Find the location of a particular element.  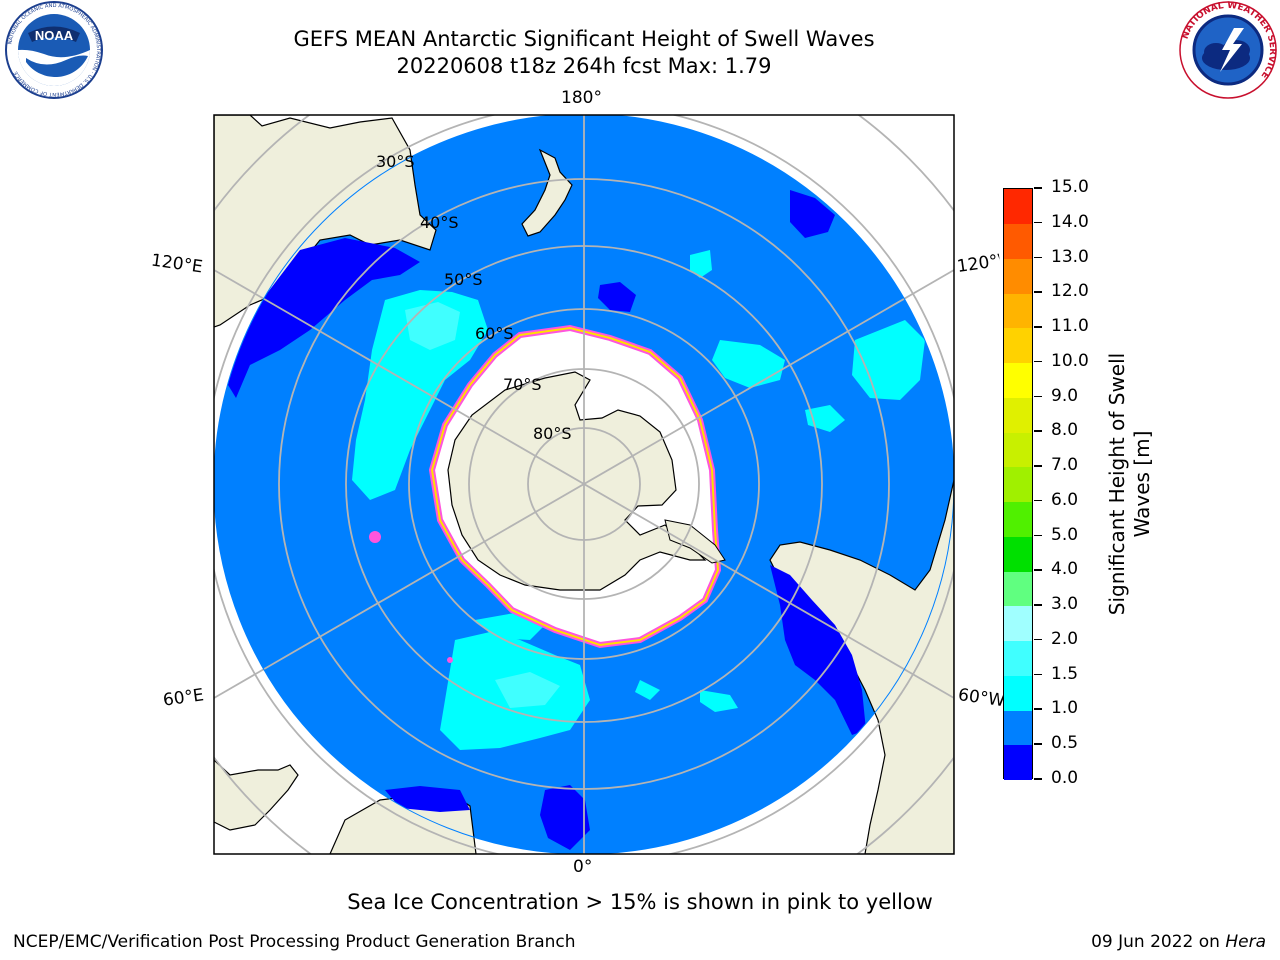

lat-label-70s: 70°S is located at coordinates (522, 384).